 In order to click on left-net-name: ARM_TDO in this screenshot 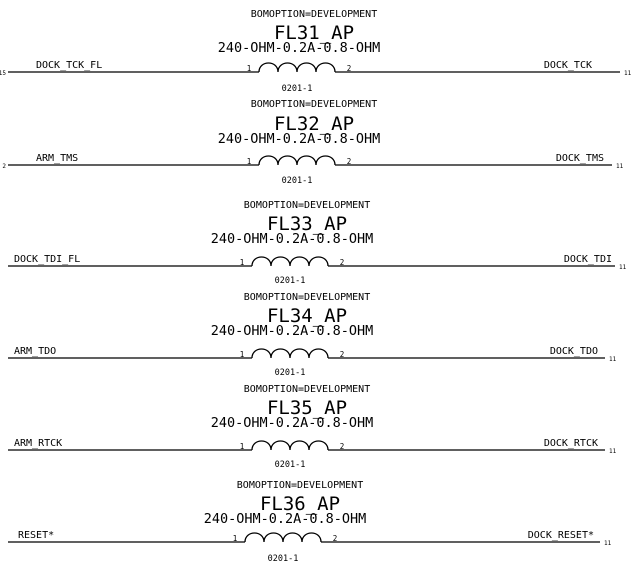, I will do `click(35, 351)`.